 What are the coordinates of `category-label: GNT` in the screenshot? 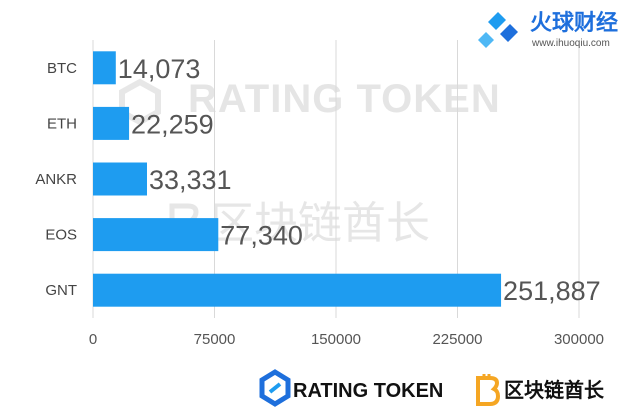 It's located at (61, 290).